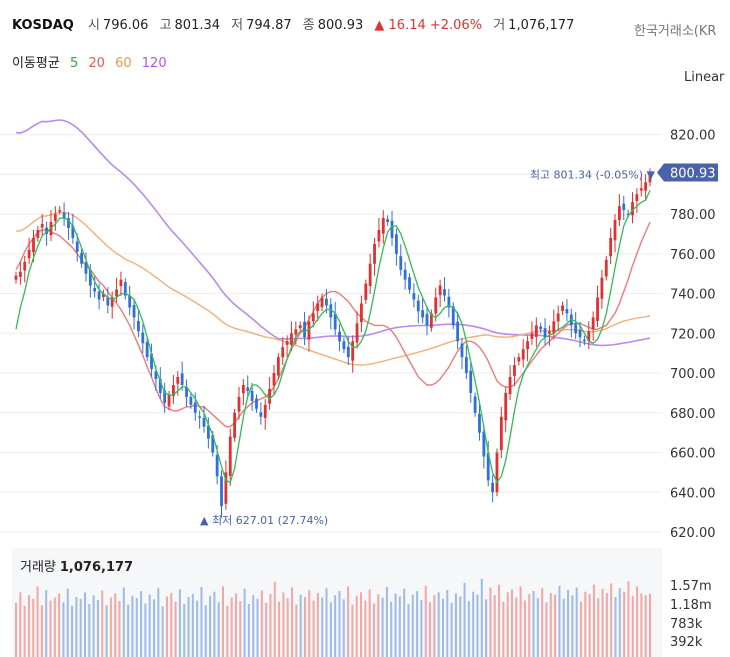 Image resolution: width=730 pixels, height=657 pixels. What do you see at coordinates (691, 586) in the screenshot?
I see `volume-tick-label: 1.57m` at bounding box center [691, 586].